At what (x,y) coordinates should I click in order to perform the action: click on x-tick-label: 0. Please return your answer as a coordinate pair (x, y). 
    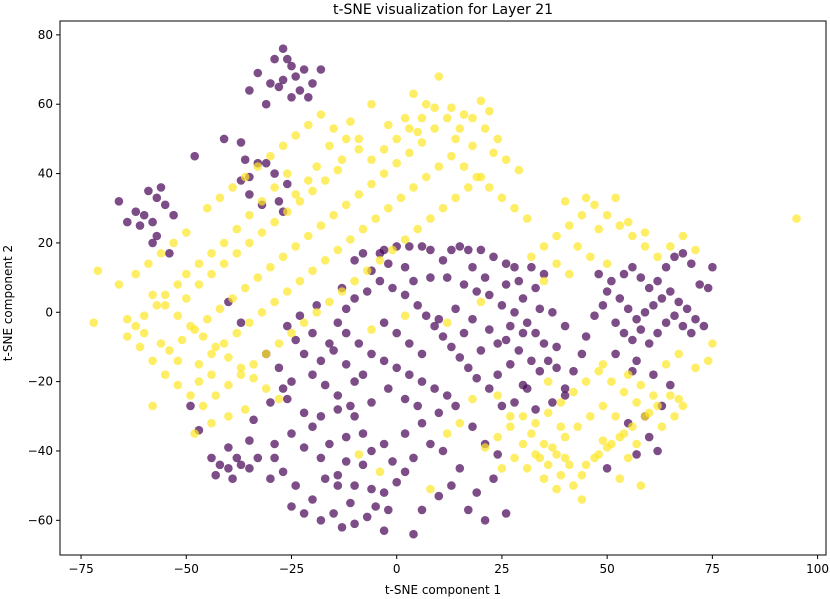
    Looking at the image, I should click on (397, 569).